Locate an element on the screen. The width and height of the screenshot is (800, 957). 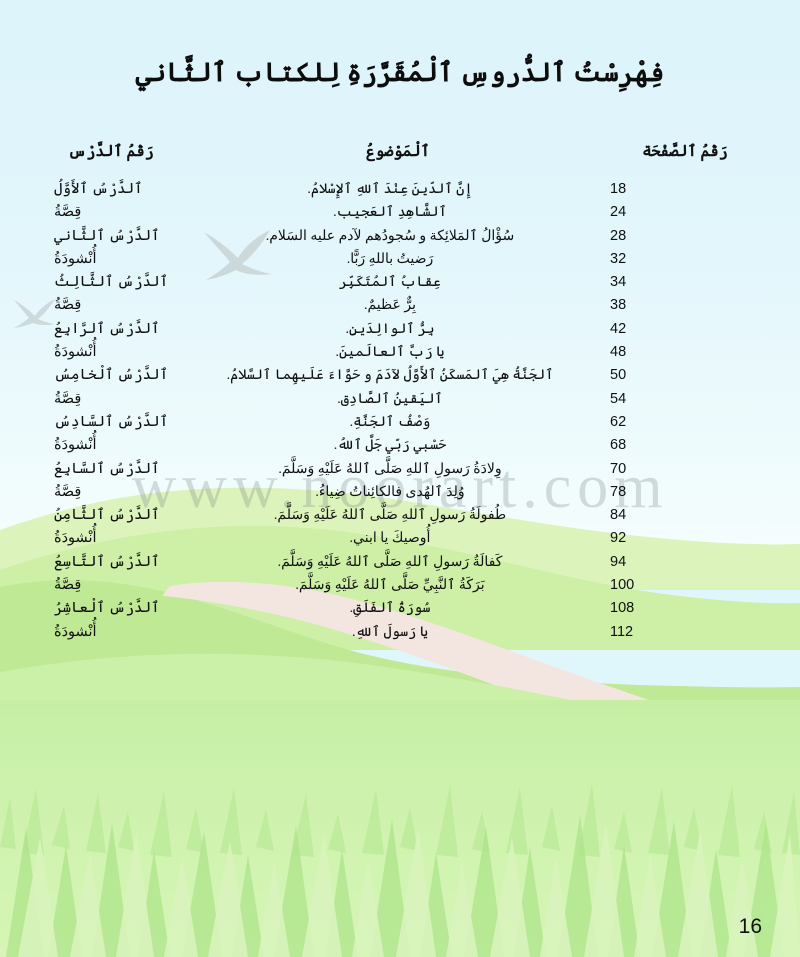
cell-page-number: 18 is located at coordinates (618, 189).